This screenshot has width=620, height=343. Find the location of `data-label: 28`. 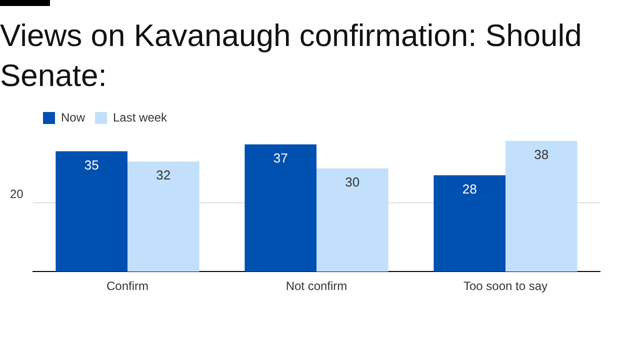

data-label: 28 is located at coordinates (469, 188).